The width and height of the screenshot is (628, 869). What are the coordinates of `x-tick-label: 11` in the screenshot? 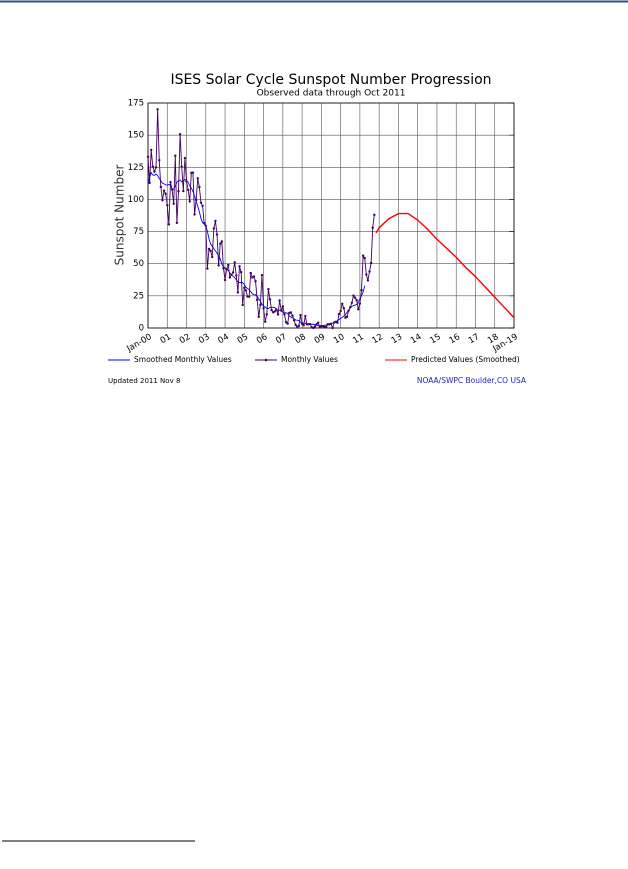 It's located at (358, 339).